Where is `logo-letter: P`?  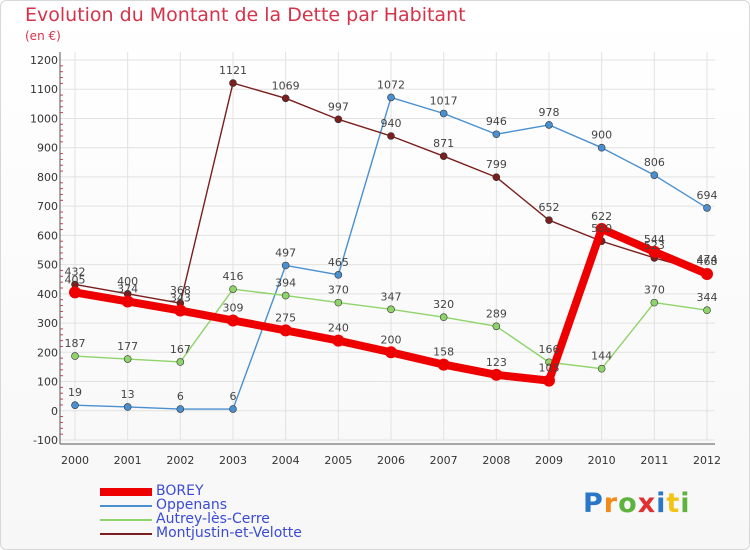 logo-letter: P is located at coordinates (593, 503).